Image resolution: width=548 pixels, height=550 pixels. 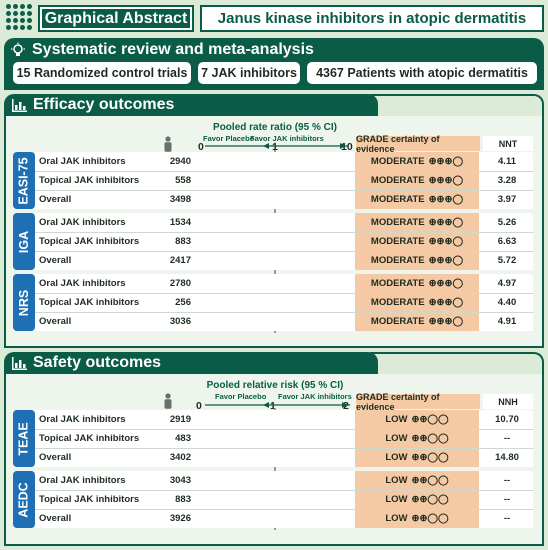 What do you see at coordinates (180, 480) in the screenshot?
I see `row-sample-size: 3043` at bounding box center [180, 480].